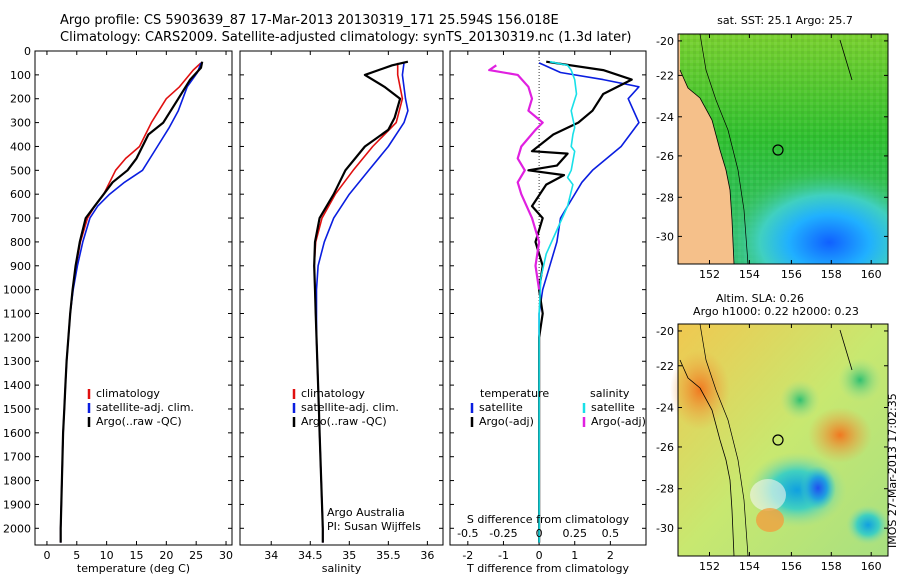  Describe the element at coordinates (610, 555) in the screenshot. I see `x-tick-label: 2` at that location.